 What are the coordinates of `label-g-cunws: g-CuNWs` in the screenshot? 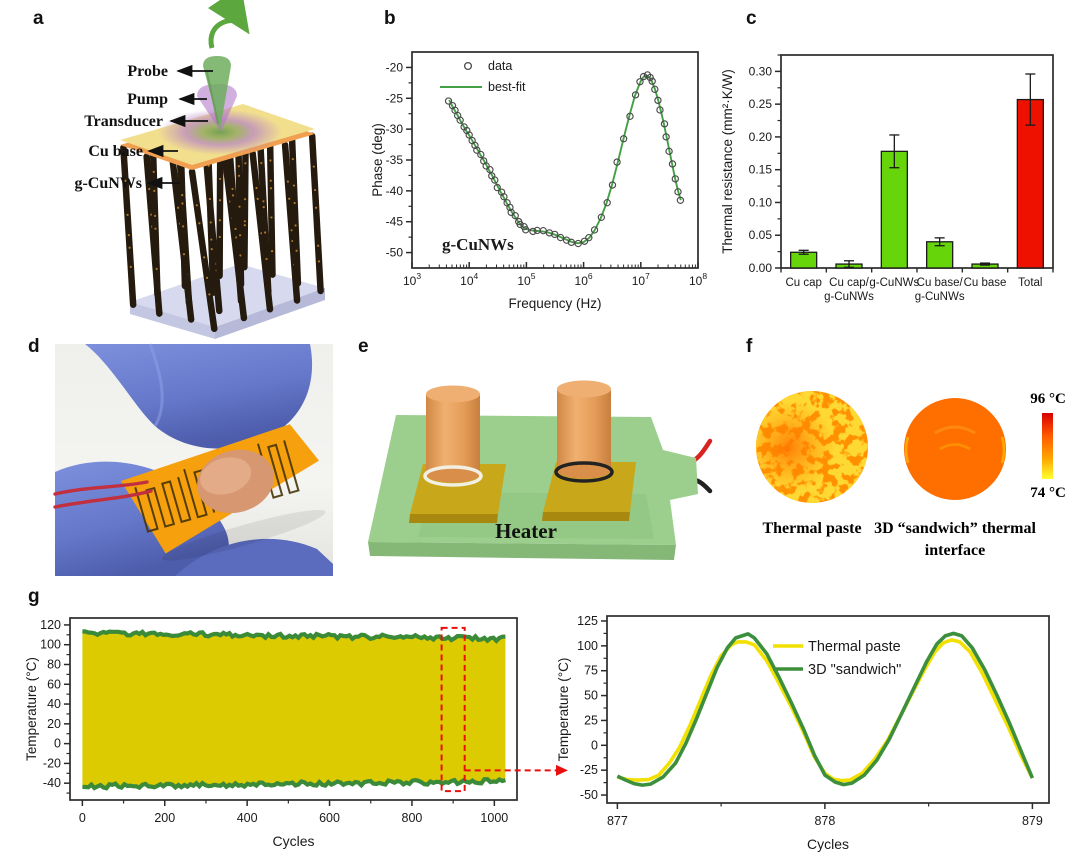 It's located at (108, 183).